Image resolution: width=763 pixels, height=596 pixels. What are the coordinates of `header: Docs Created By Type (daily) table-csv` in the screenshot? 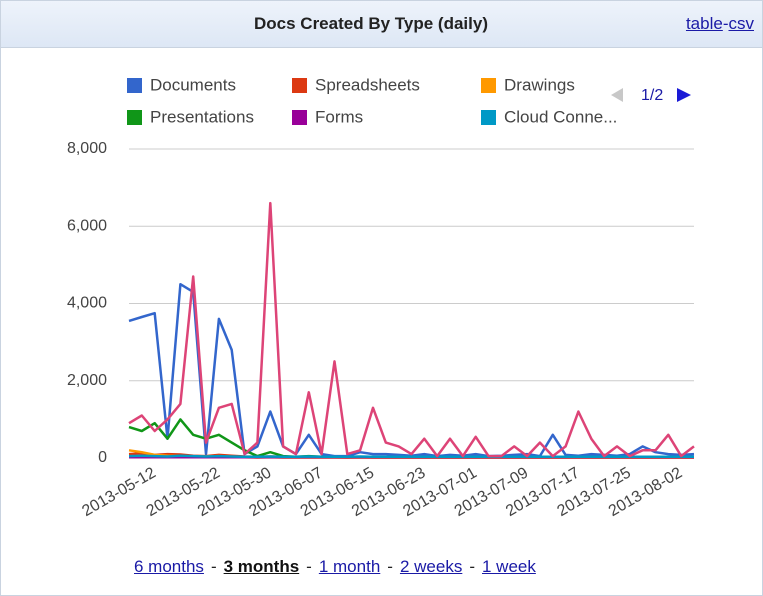 It's located at (381, 24).